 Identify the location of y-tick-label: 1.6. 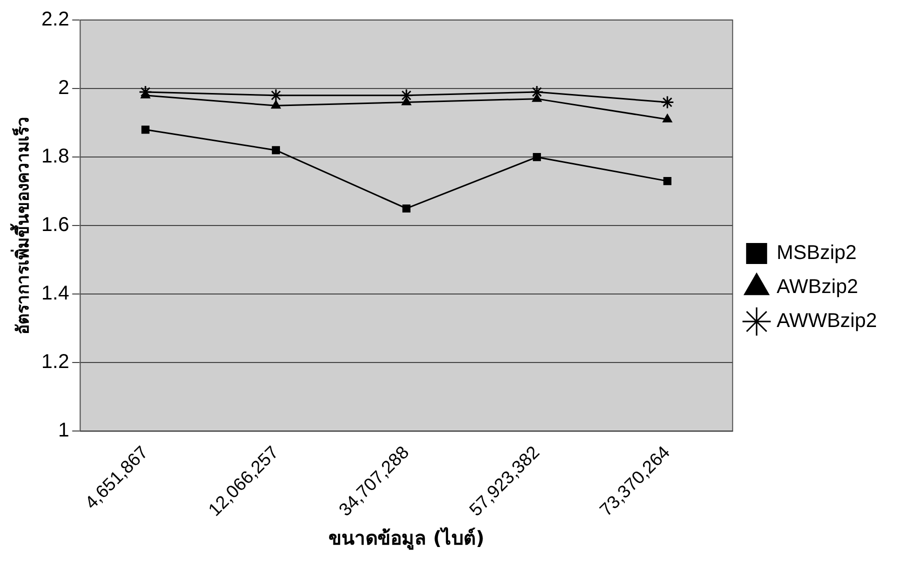
(55, 225).